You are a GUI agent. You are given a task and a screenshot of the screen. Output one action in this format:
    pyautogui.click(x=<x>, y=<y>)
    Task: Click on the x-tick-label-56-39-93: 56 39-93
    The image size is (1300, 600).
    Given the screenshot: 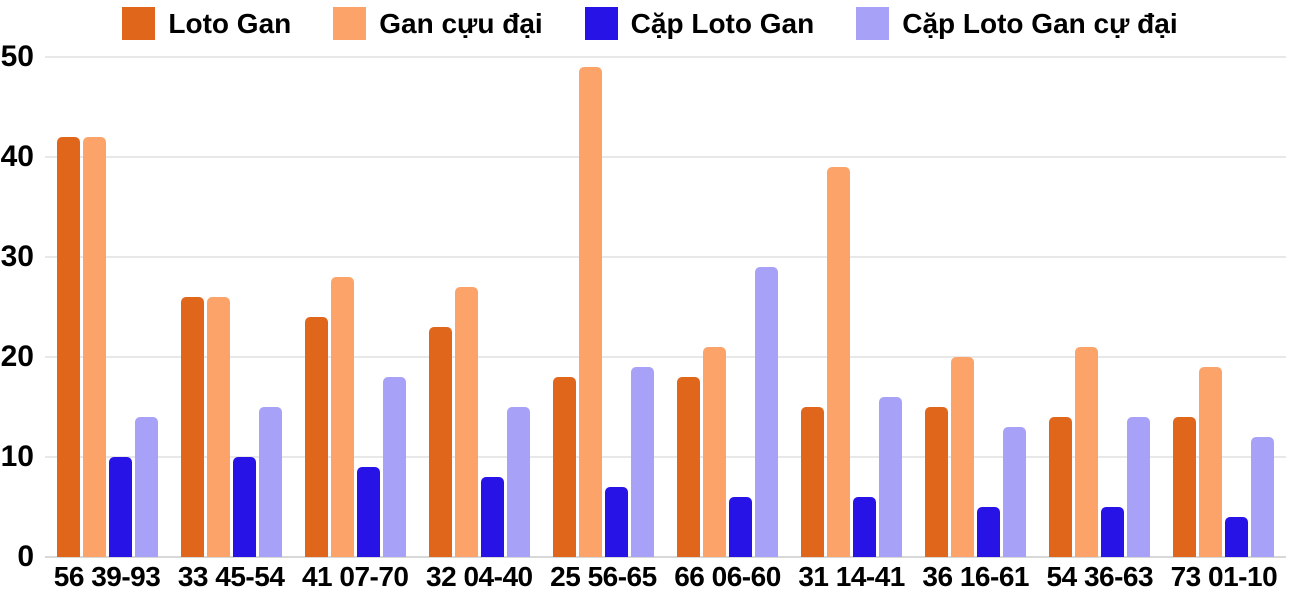 What is the action you would take?
    pyautogui.click(x=107, y=576)
    